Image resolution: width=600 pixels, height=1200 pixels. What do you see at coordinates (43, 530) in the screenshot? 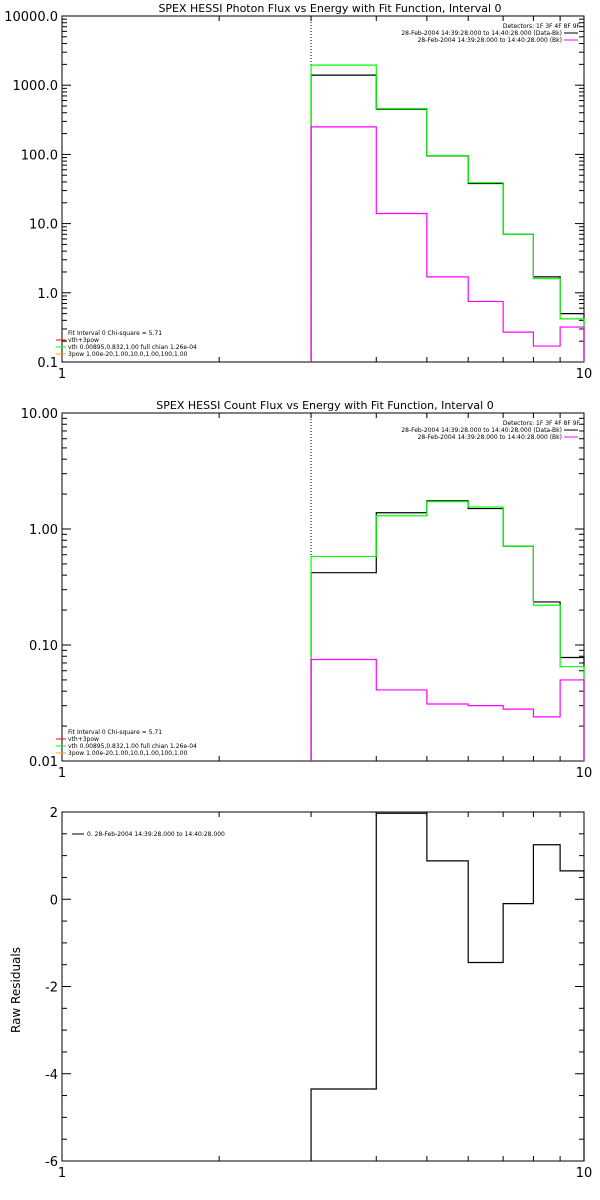
I see `y-tick-label: 1.00` at bounding box center [43, 530].